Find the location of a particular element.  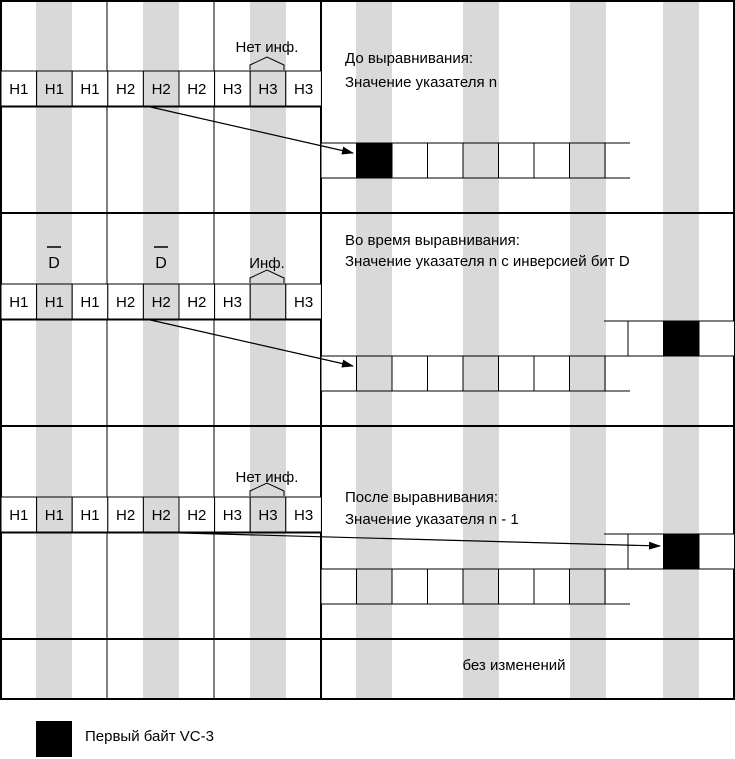

panel-3-subtitle: Значение указателя n - 1 is located at coordinates (432, 519).